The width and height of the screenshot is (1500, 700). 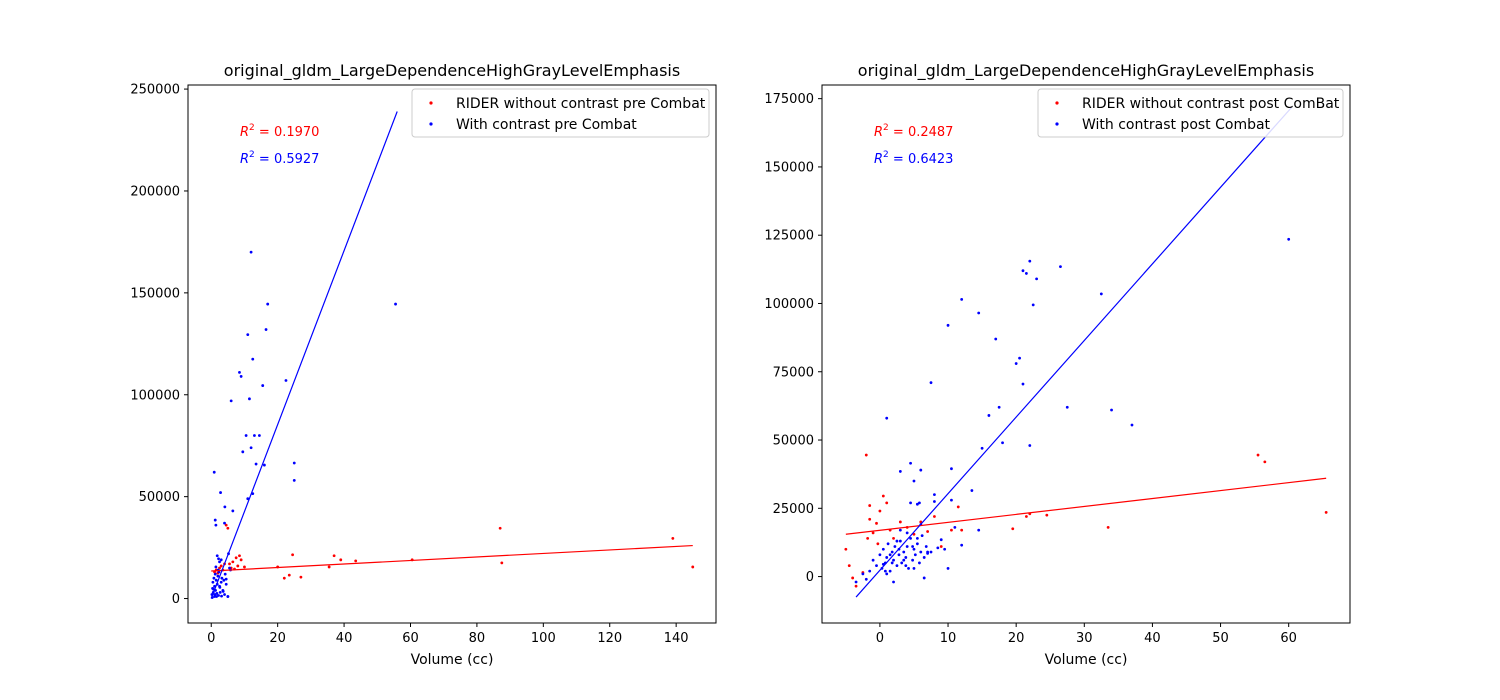 What do you see at coordinates (543, 638) in the screenshot?
I see `x-tick-label: 100` at bounding box center [543, 638].